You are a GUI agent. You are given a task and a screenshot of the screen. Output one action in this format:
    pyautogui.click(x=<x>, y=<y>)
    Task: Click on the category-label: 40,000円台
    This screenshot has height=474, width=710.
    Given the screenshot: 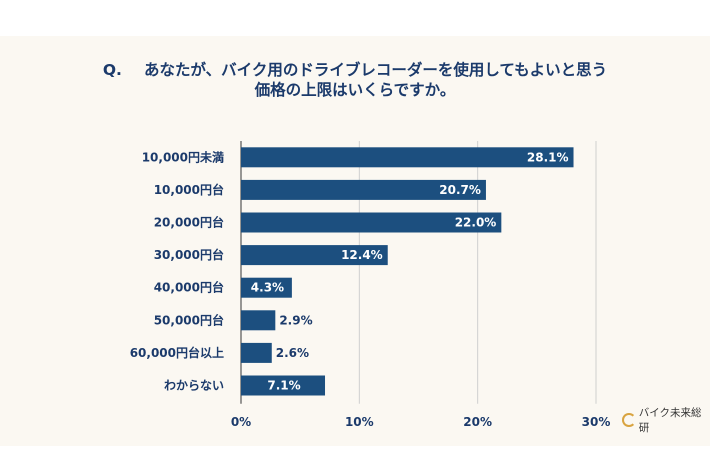 What is the action you would take?
    pyautogui.click(x=189, y=287)
    